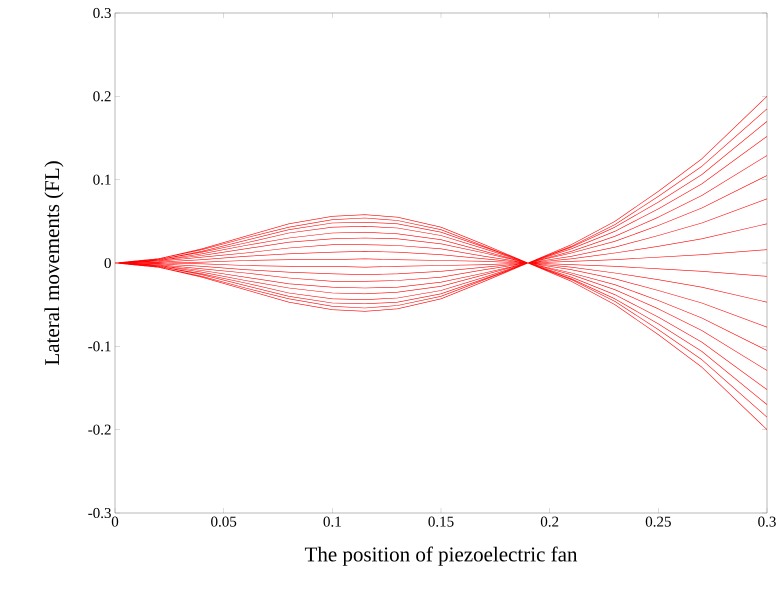 This screenshot has width=781, height=600. I want to click on x-tick-label: 0.2, so click(549, 521).